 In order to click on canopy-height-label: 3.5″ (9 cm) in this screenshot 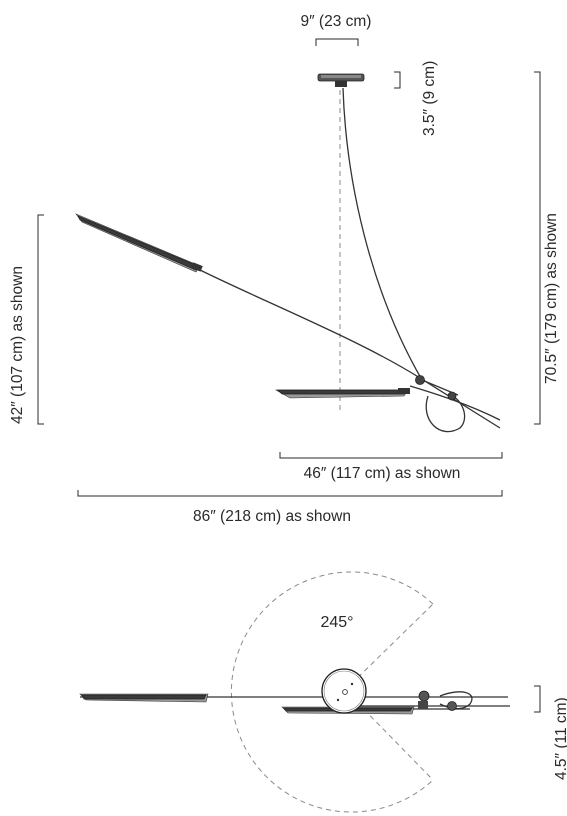, I will do `click(429, 98)`.